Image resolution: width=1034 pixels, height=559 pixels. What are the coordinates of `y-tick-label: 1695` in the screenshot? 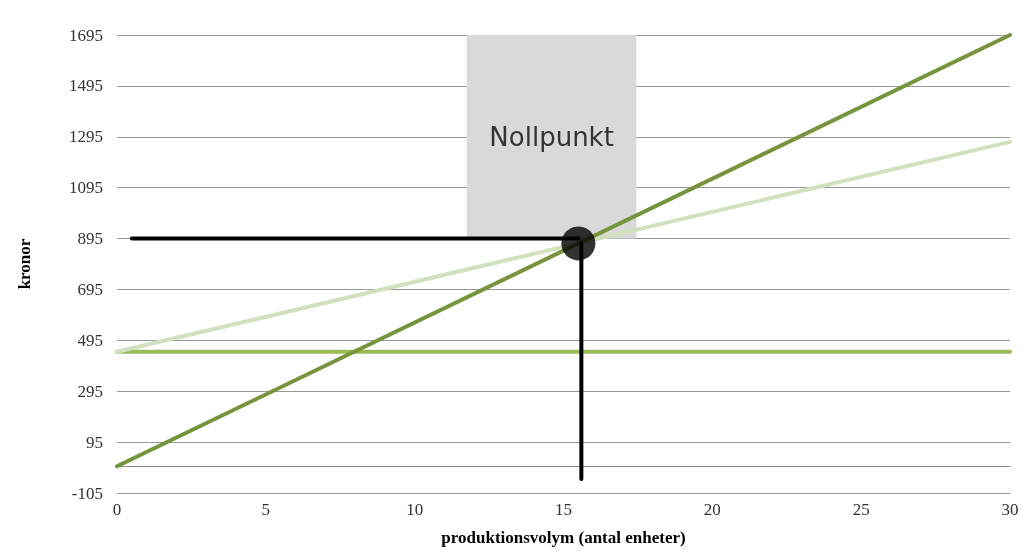 It's located at (86, 35).